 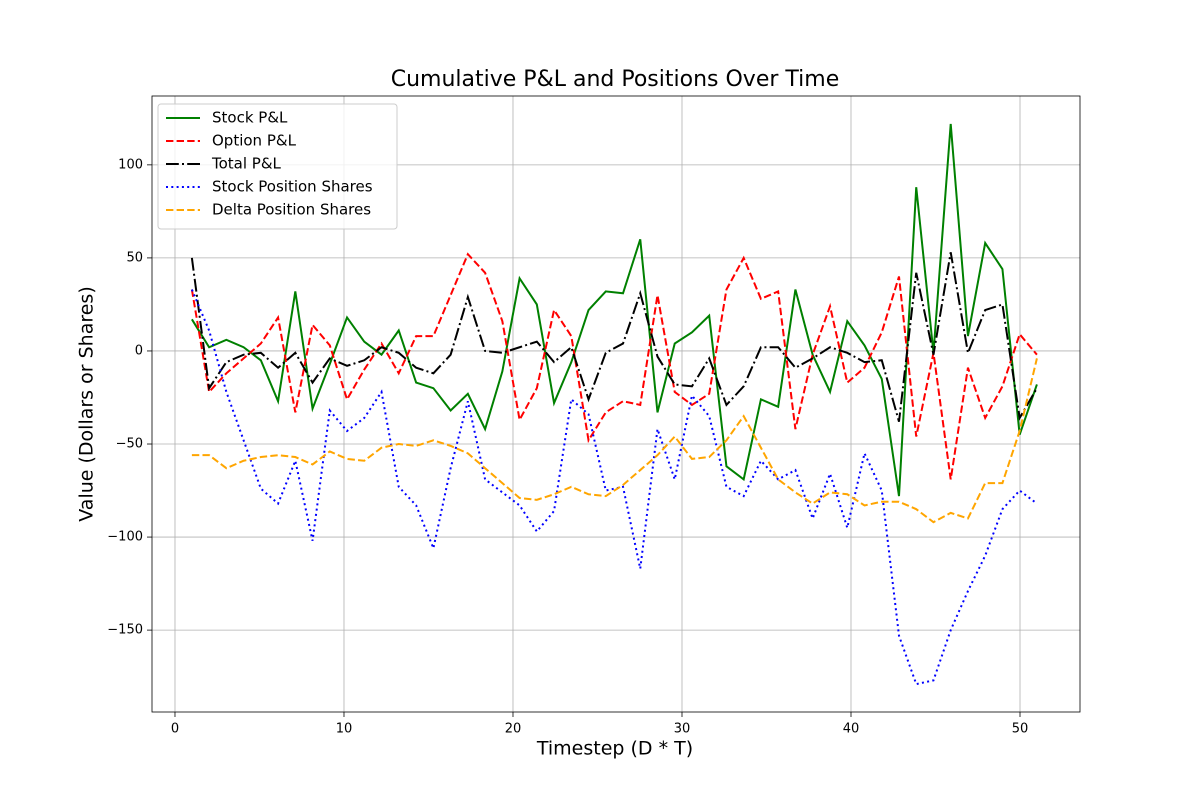 What do you see at coordinates (125, 537) in the screenshot?
I see `y-tick-label: −100` at bounding box center [125, 537].